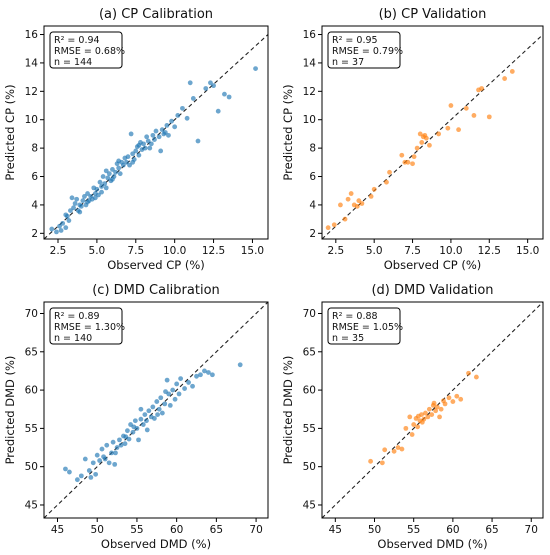  What do you see at coordinates (433, 14) in the screenshot?
I see `chart-title: (b) CP Validation` at bounding box center [433, 14].